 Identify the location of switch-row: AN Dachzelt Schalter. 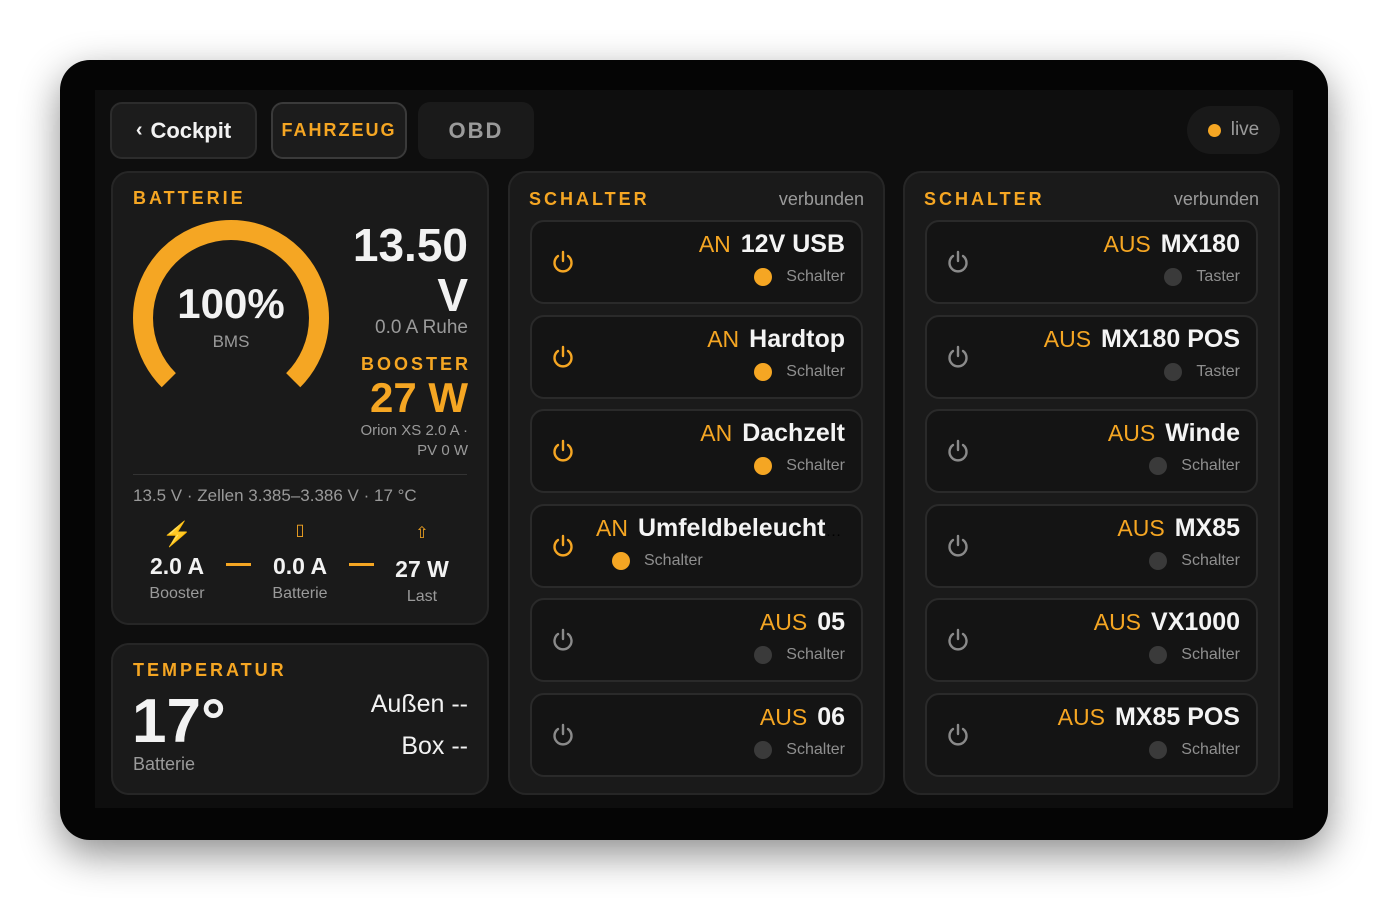
(696, 451).